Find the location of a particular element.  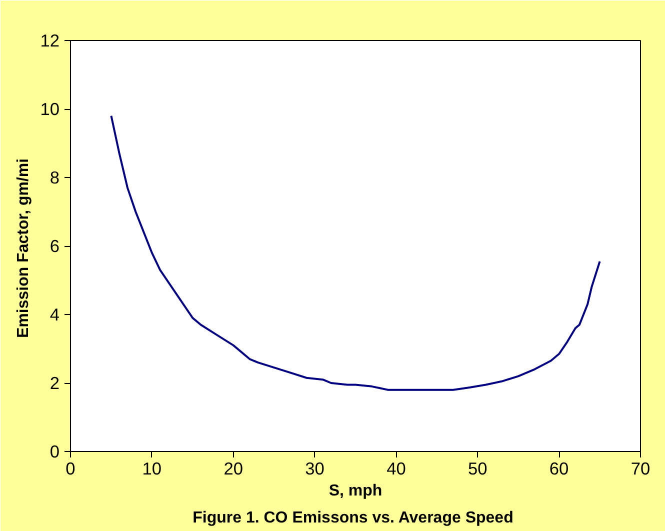

x-tick-label: 50 is located at coordinates (478, 468).